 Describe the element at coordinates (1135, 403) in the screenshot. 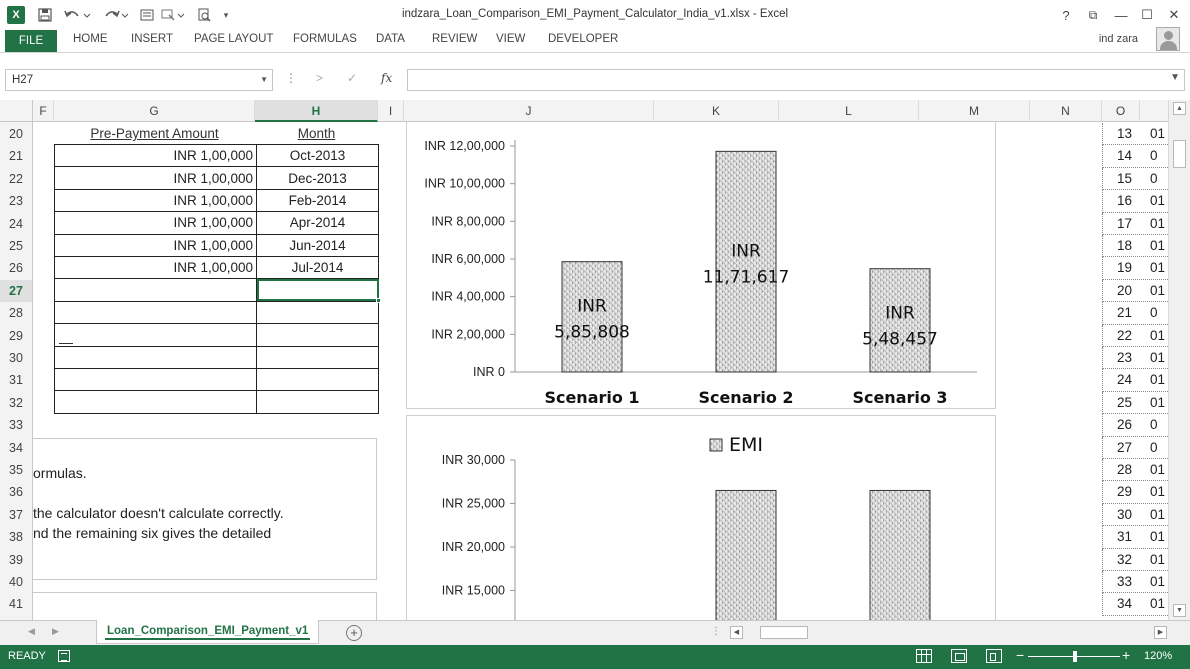

I see `list-item: 25 01` at that location.